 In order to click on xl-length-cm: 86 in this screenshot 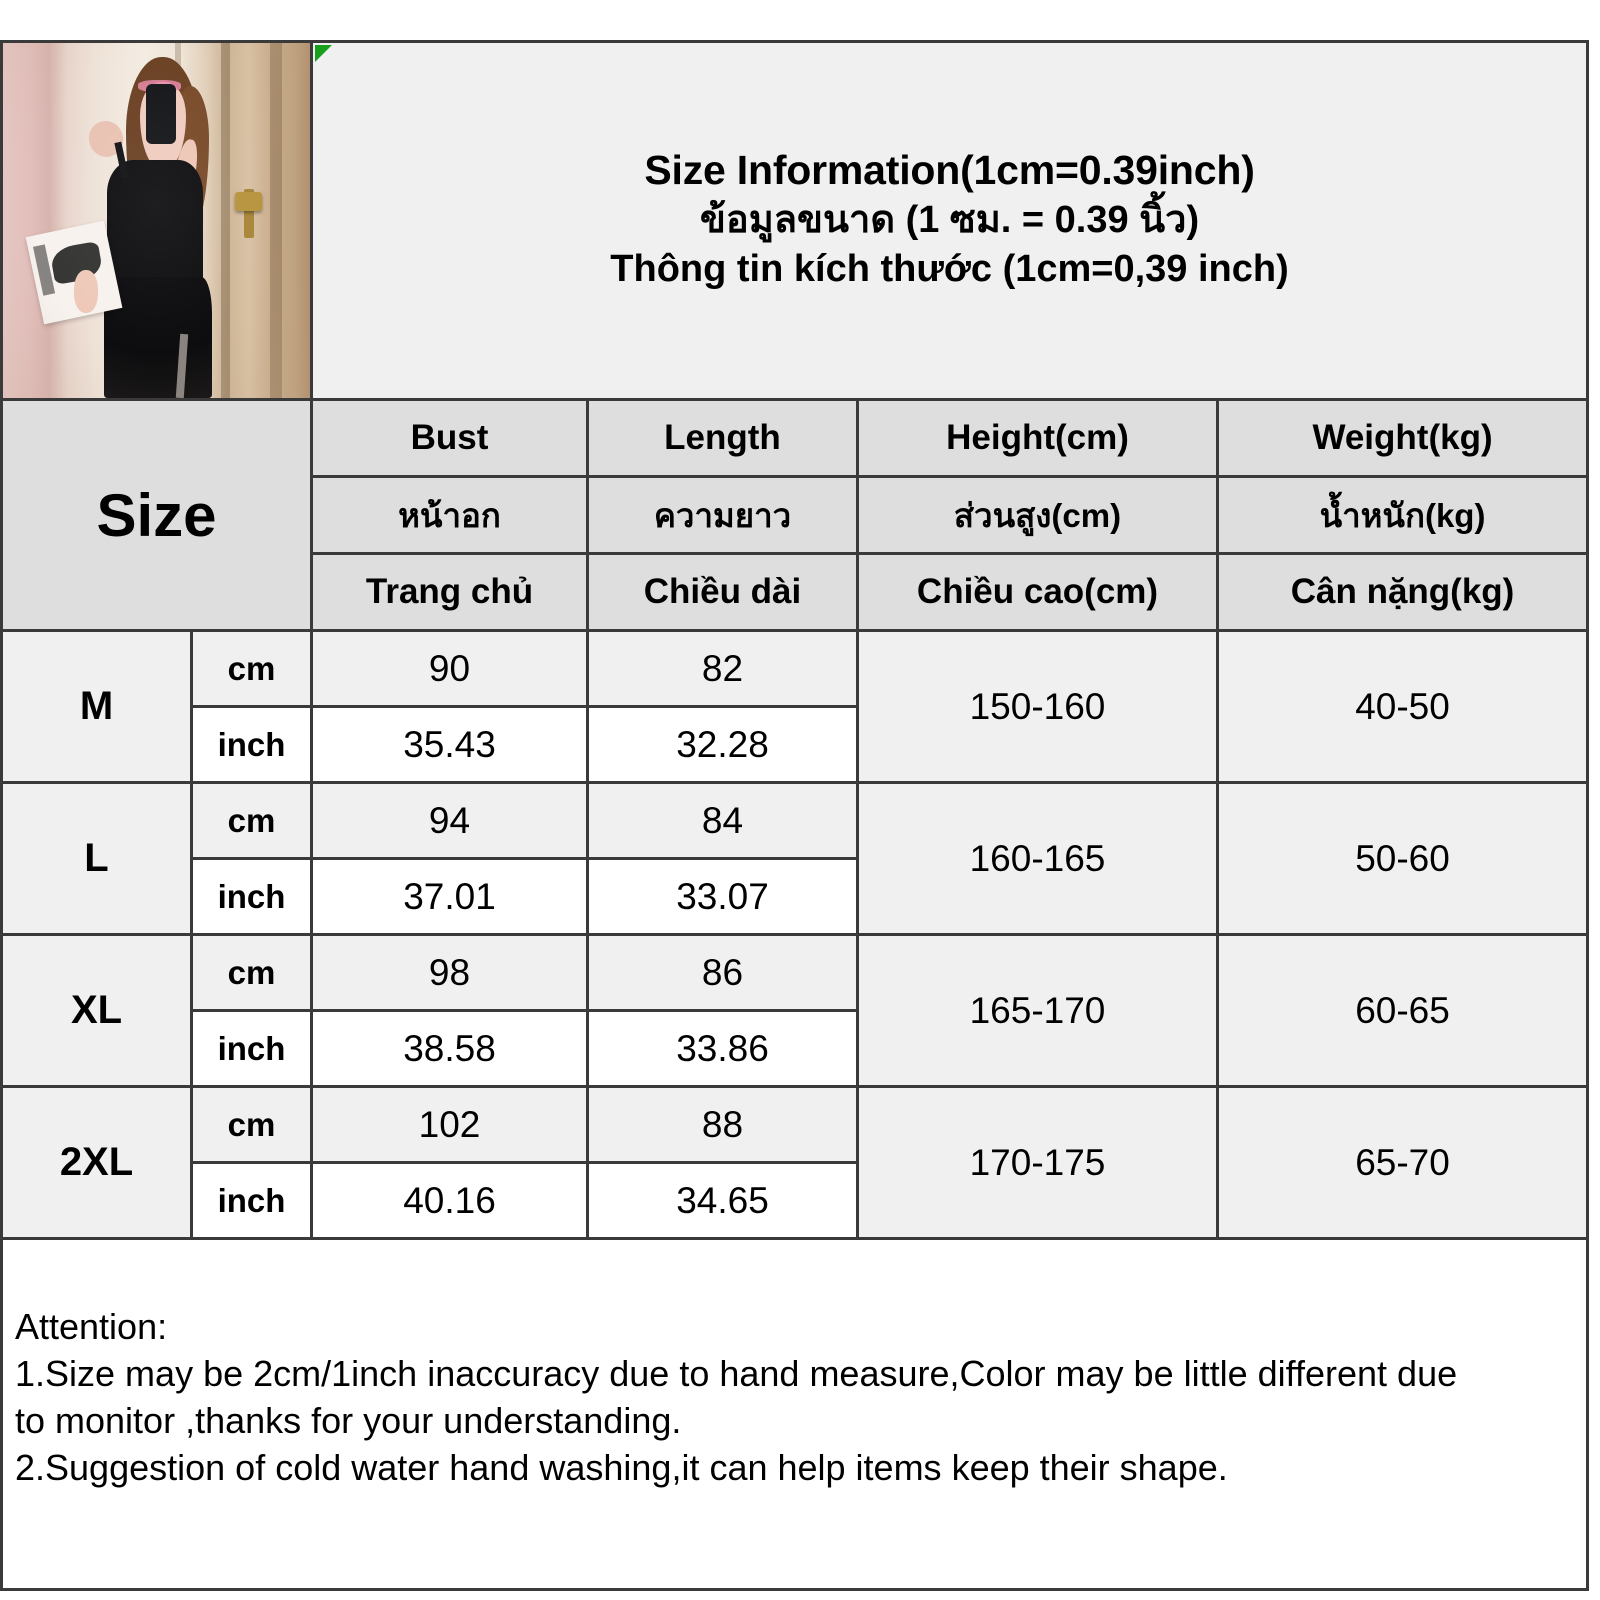, I will do `click(722, 972)`.